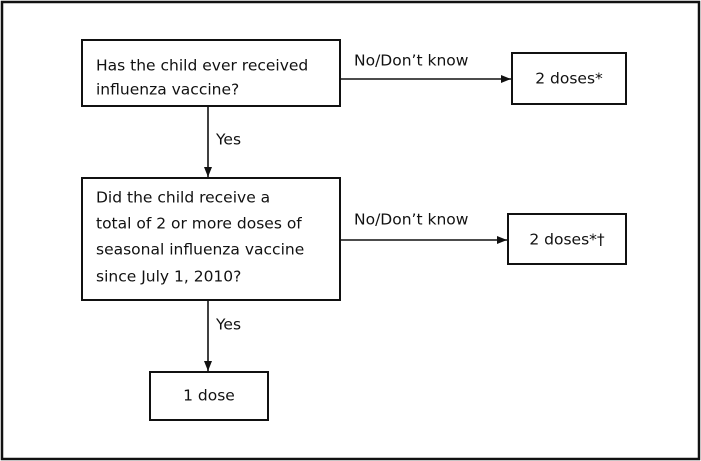 Image resolution: width=701 pixels, height=461 pixels. I want to click on question-line: seasonal influenza vaccine, so click(200, 250).